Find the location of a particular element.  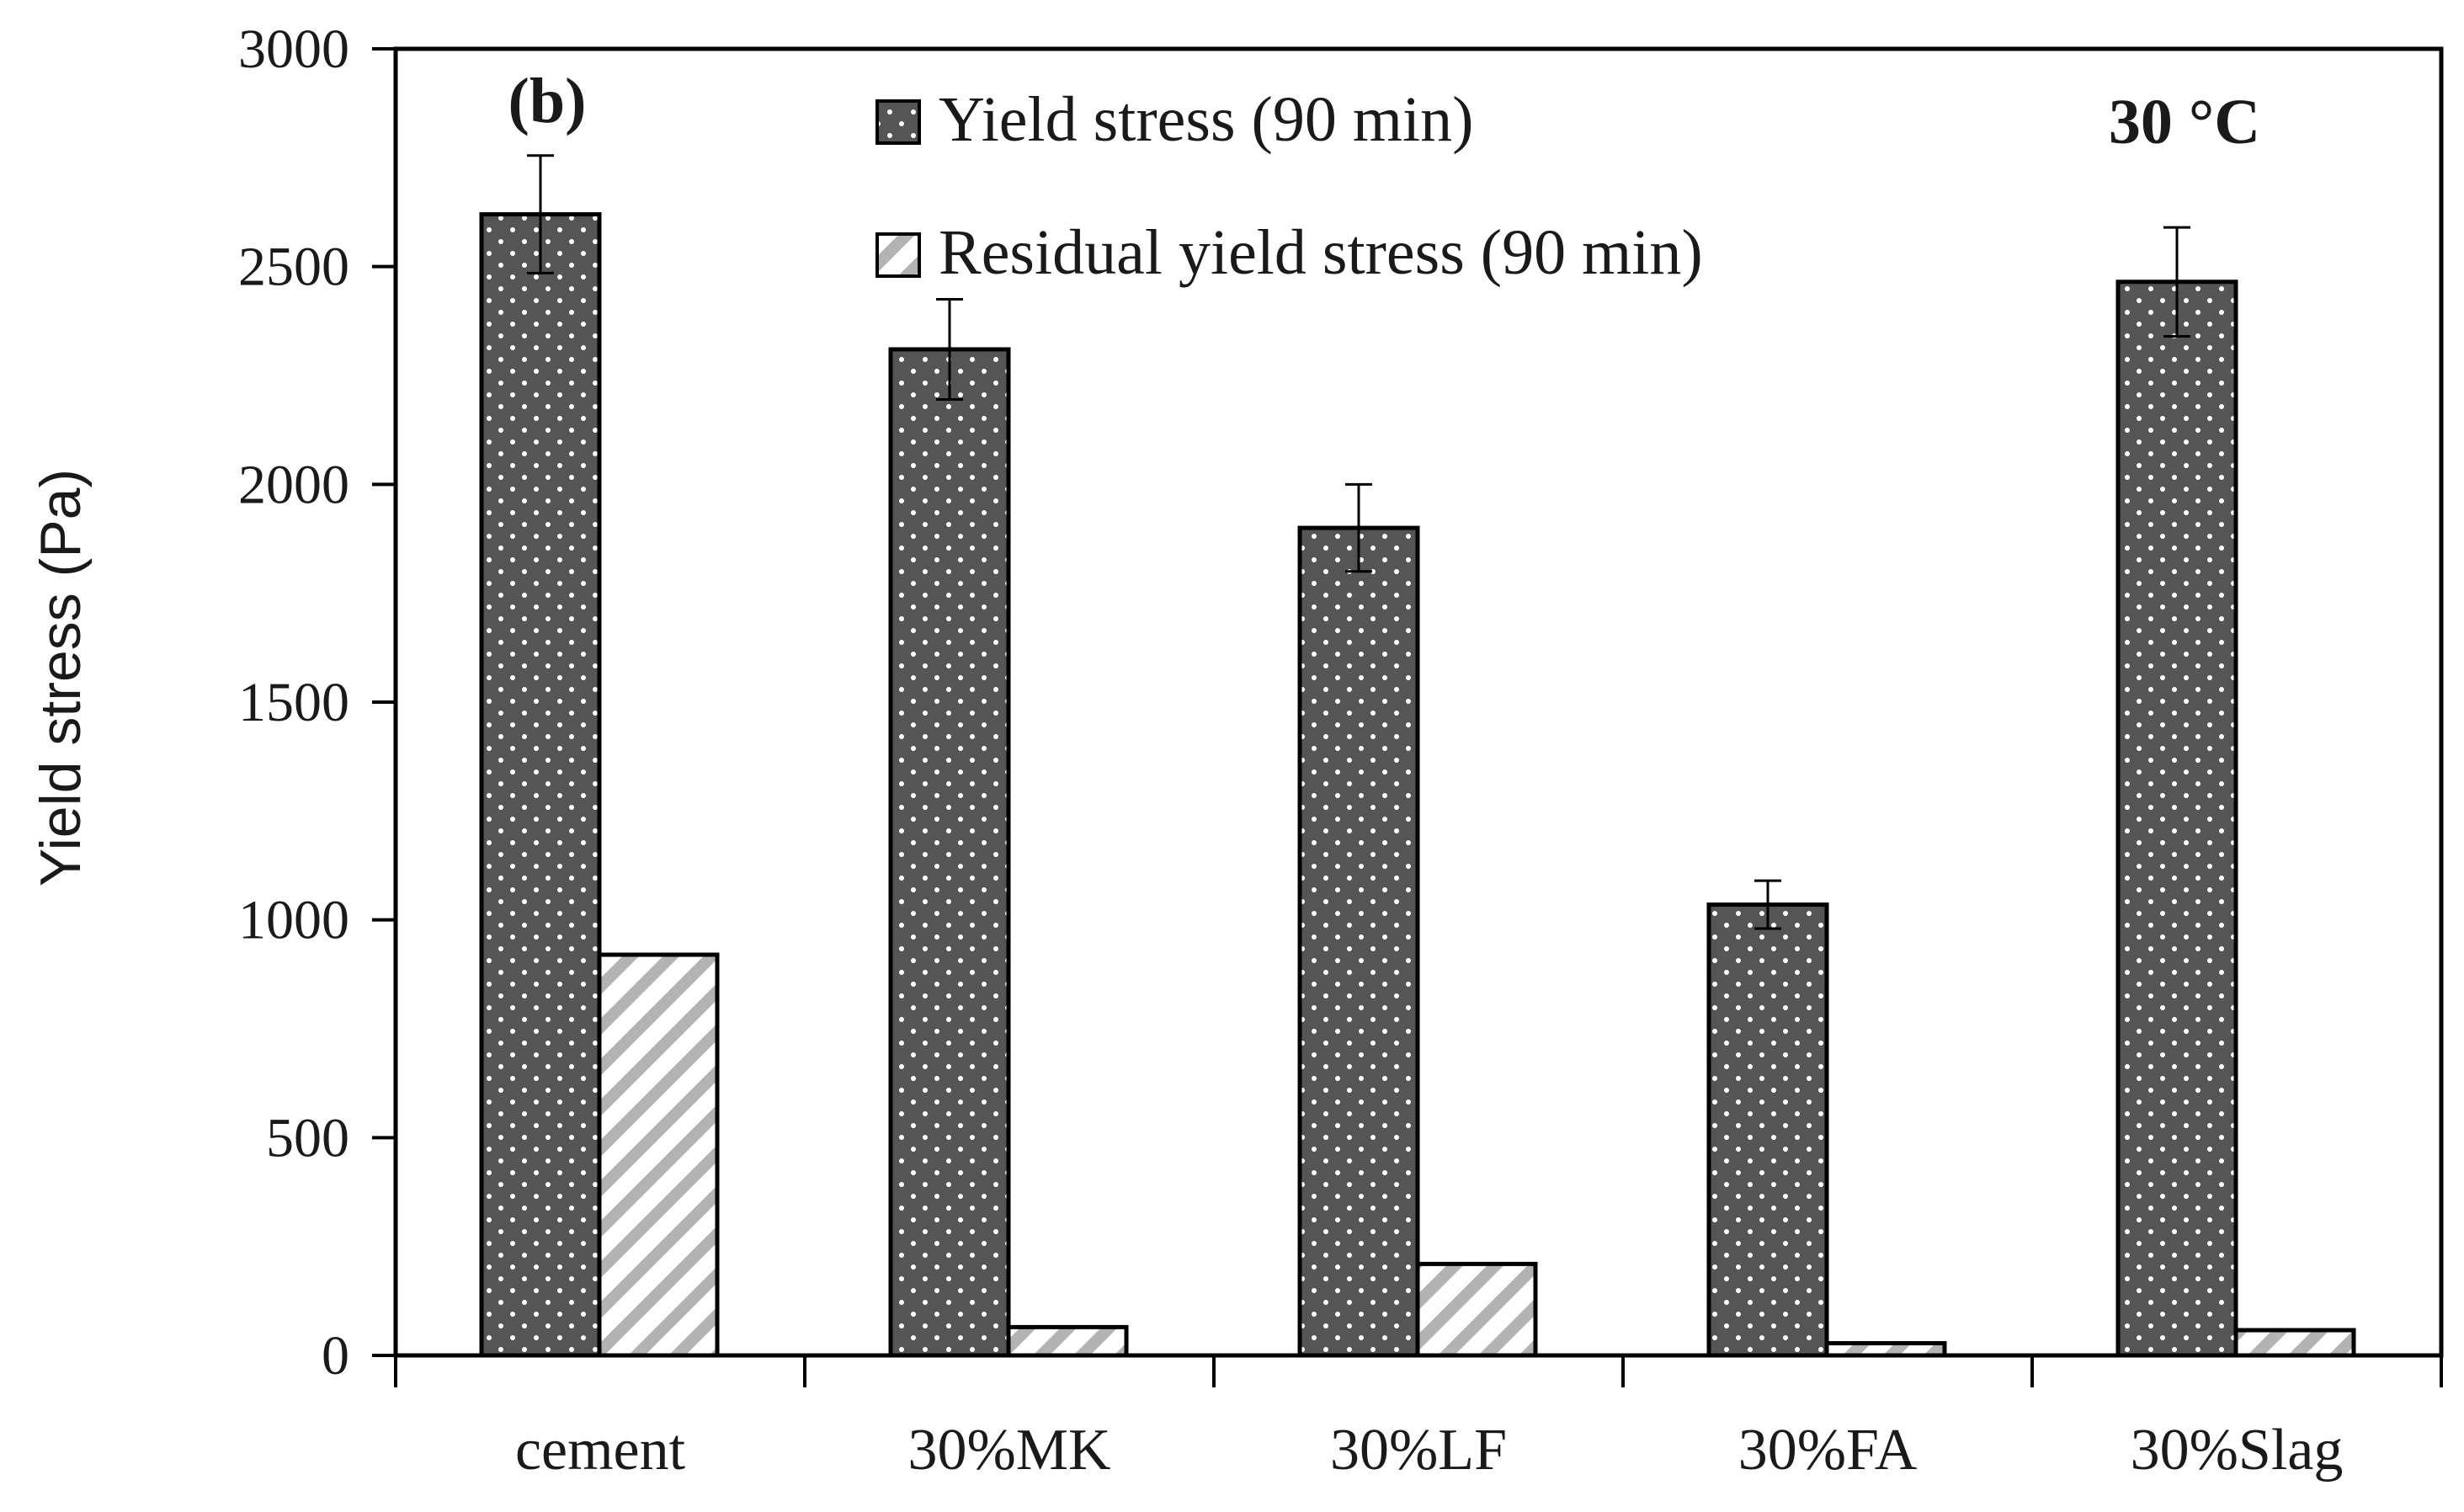

panel-label: (b) is located at coordinates (547, 101).